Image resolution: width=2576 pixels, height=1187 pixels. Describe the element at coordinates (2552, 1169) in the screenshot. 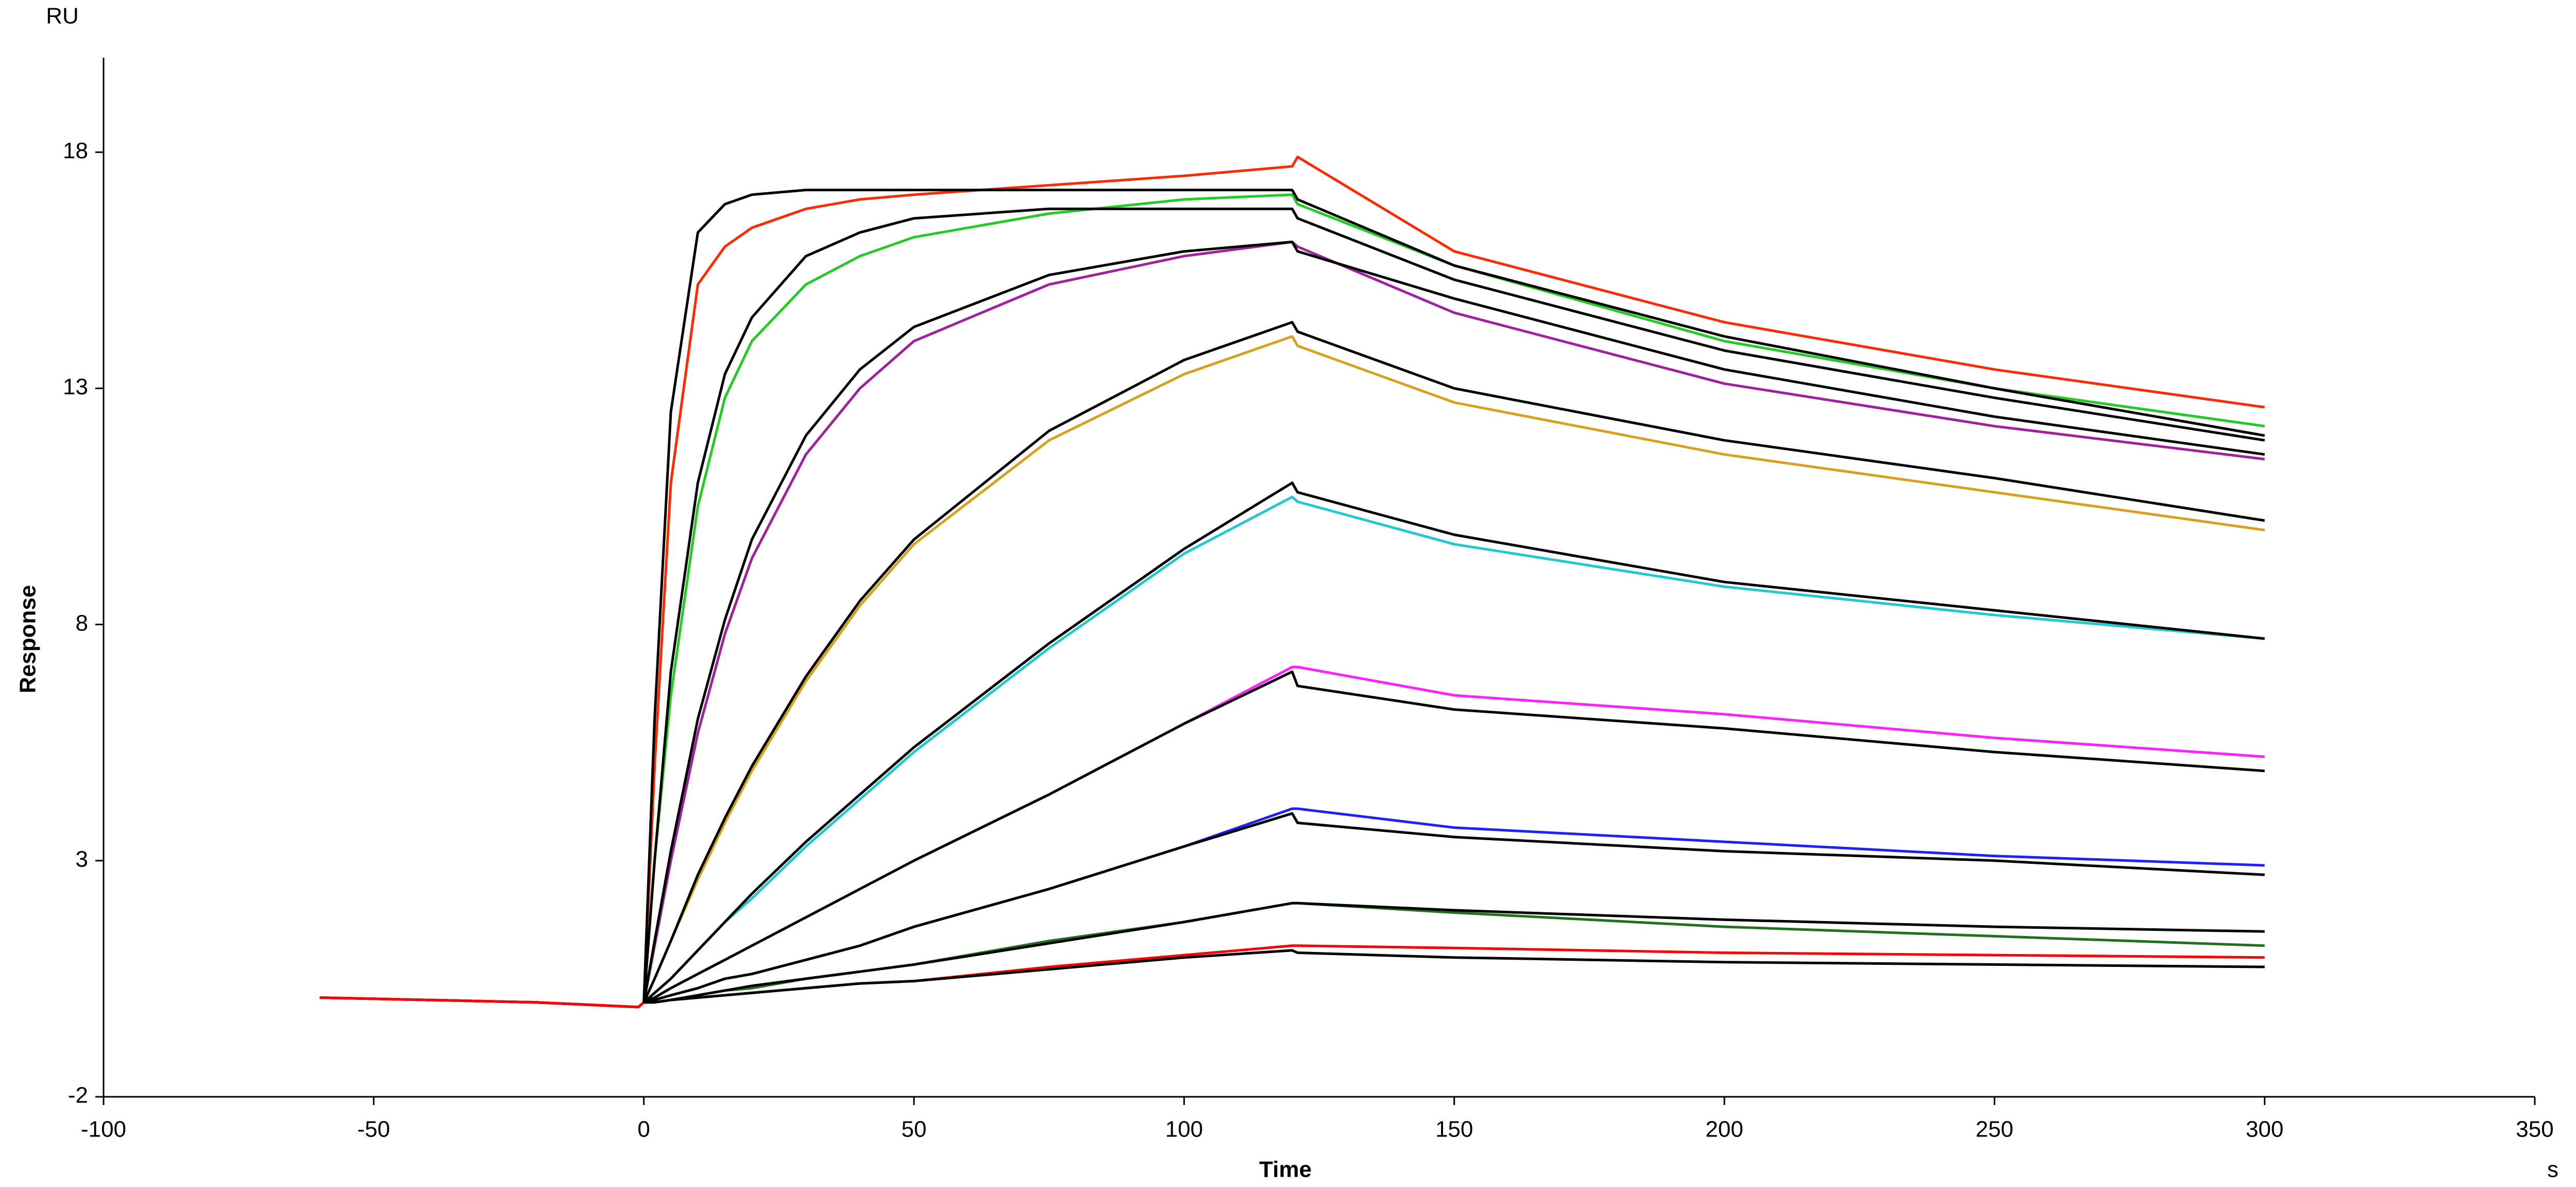

I see `x-unit: s` at that location.